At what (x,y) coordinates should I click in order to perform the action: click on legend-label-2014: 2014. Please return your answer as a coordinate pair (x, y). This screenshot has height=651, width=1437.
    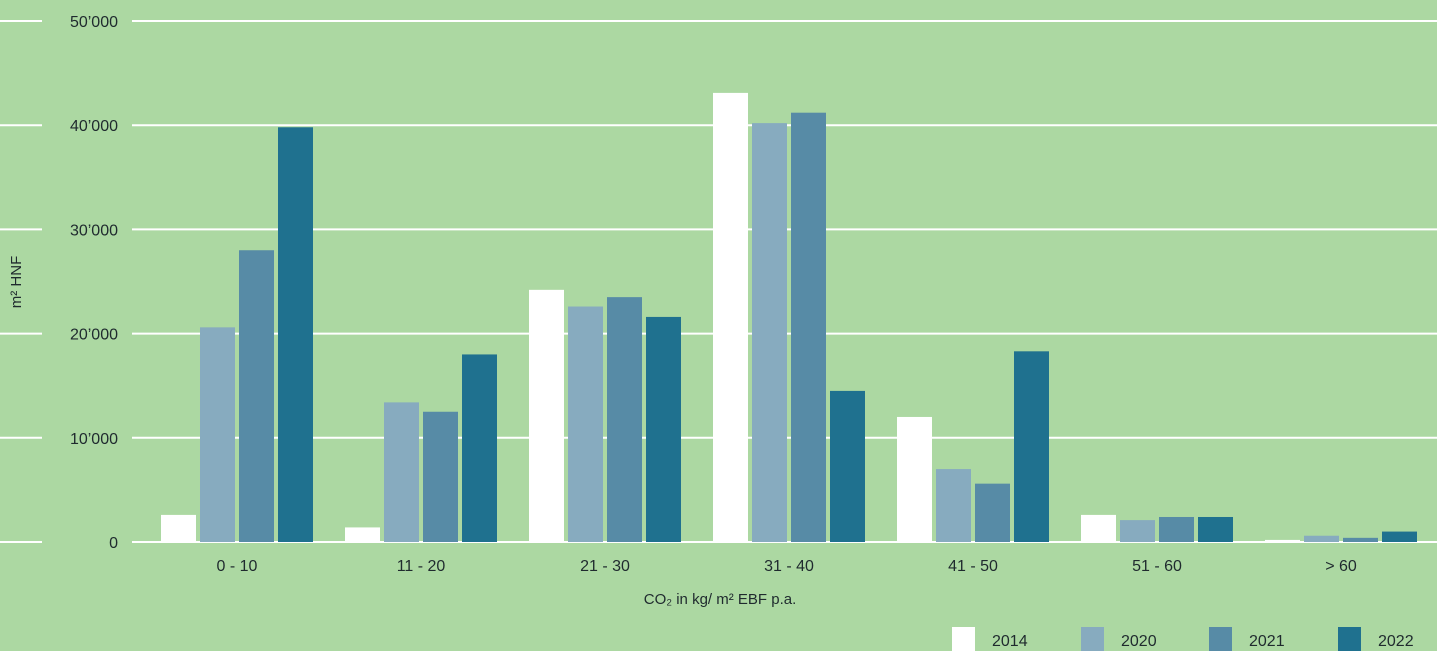
    Looking at the image, I should click on (1010, 641).